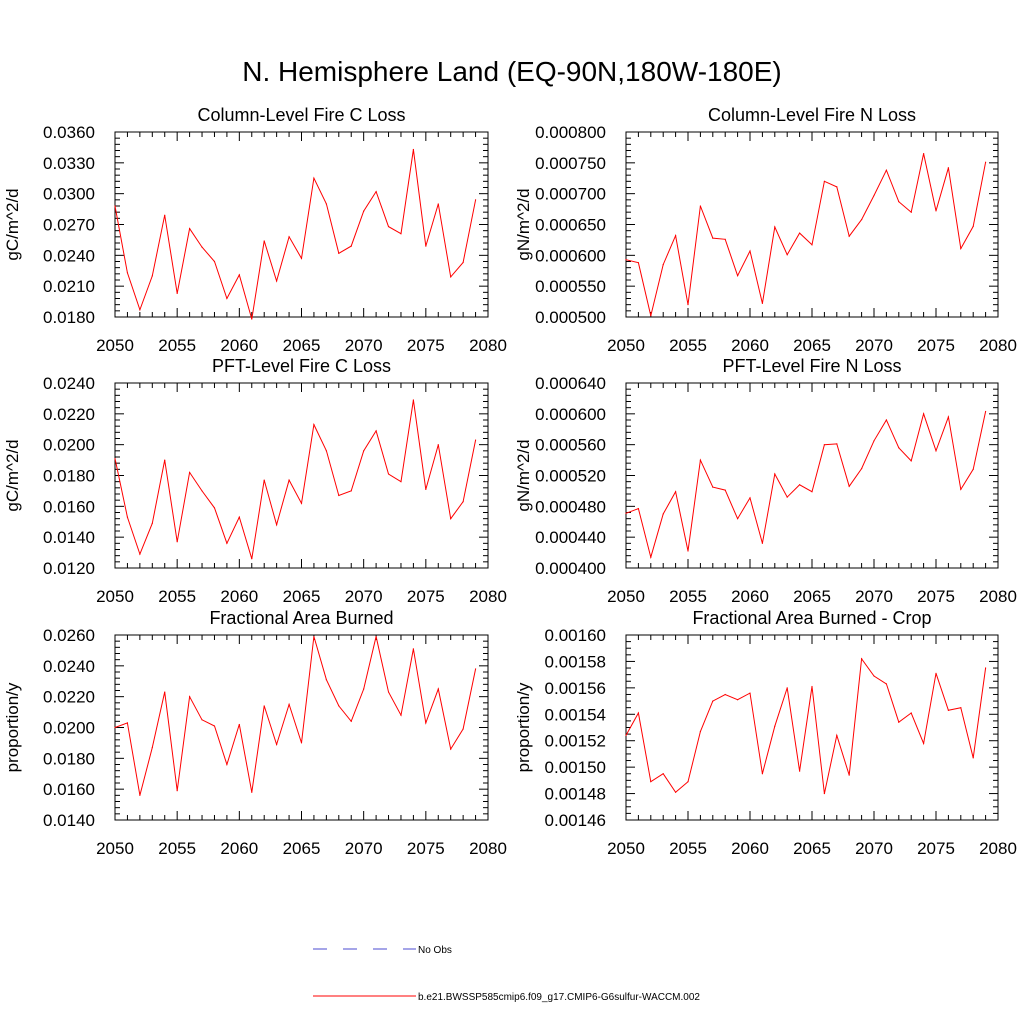 This screenshot has width=1024, height=1024. Describe the element at coordinates (570, 163) in the screenshot. I see `y-tick-label: 0.000750` at that location.